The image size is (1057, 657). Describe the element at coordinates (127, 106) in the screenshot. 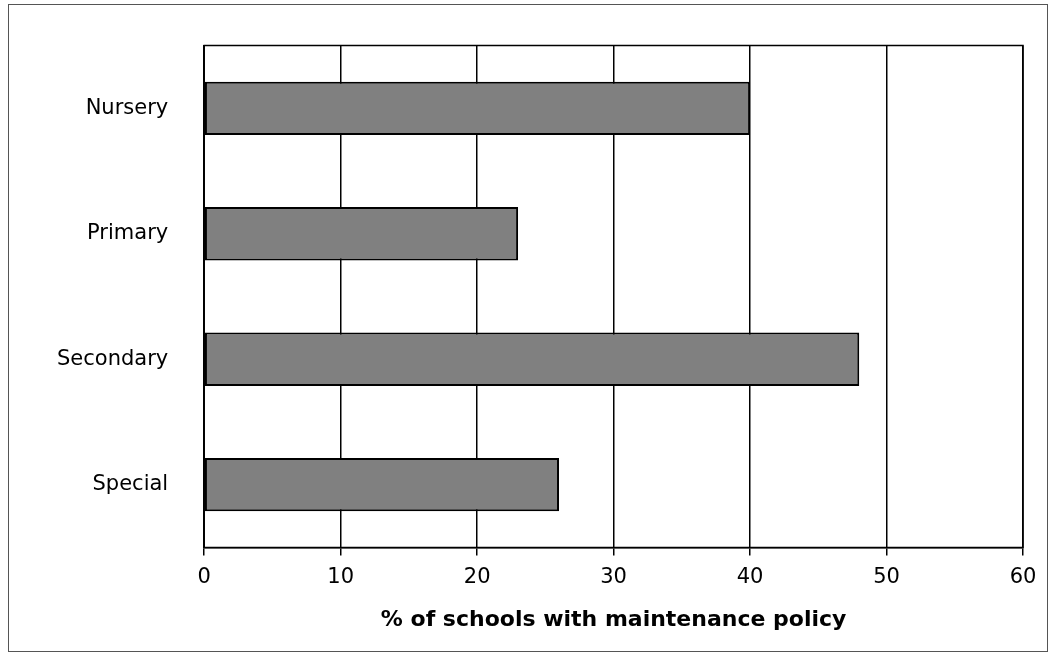

I see `y-tick-label: Nursery` at that location.